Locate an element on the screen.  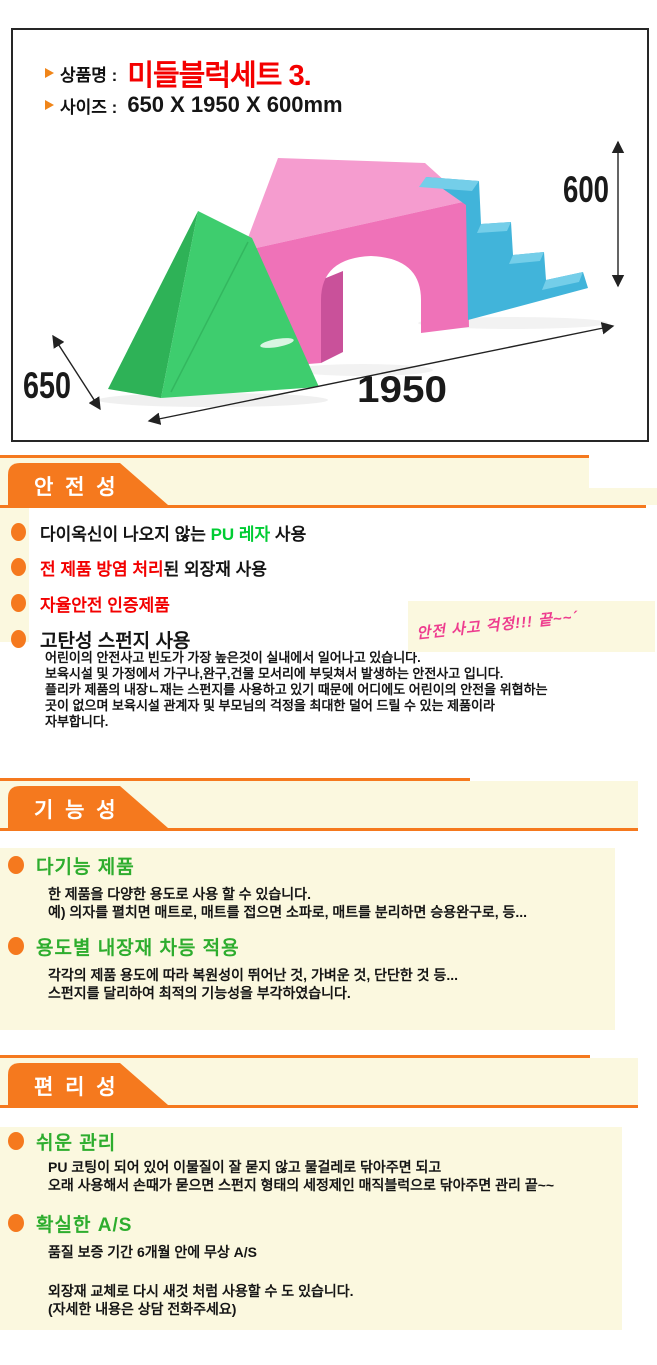
convenience-panel is located at coordinates (311, 1228).